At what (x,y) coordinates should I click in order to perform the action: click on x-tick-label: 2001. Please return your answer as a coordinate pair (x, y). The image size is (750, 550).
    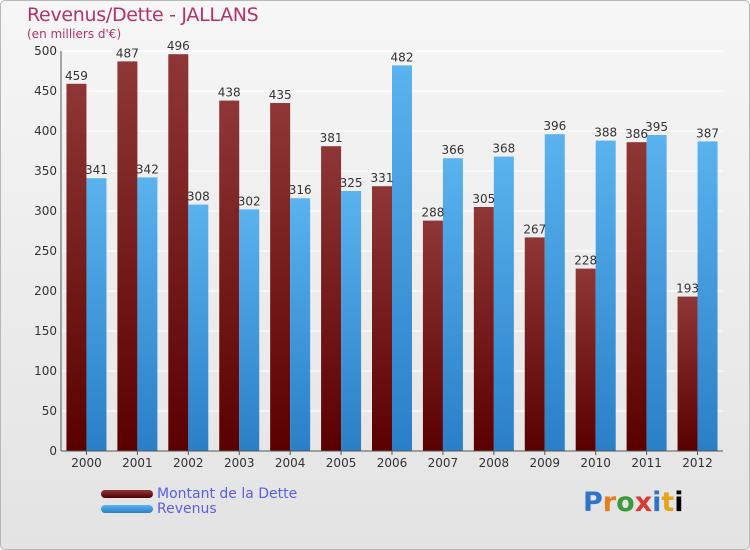
    Looking at the image, I should click on (137, 463).